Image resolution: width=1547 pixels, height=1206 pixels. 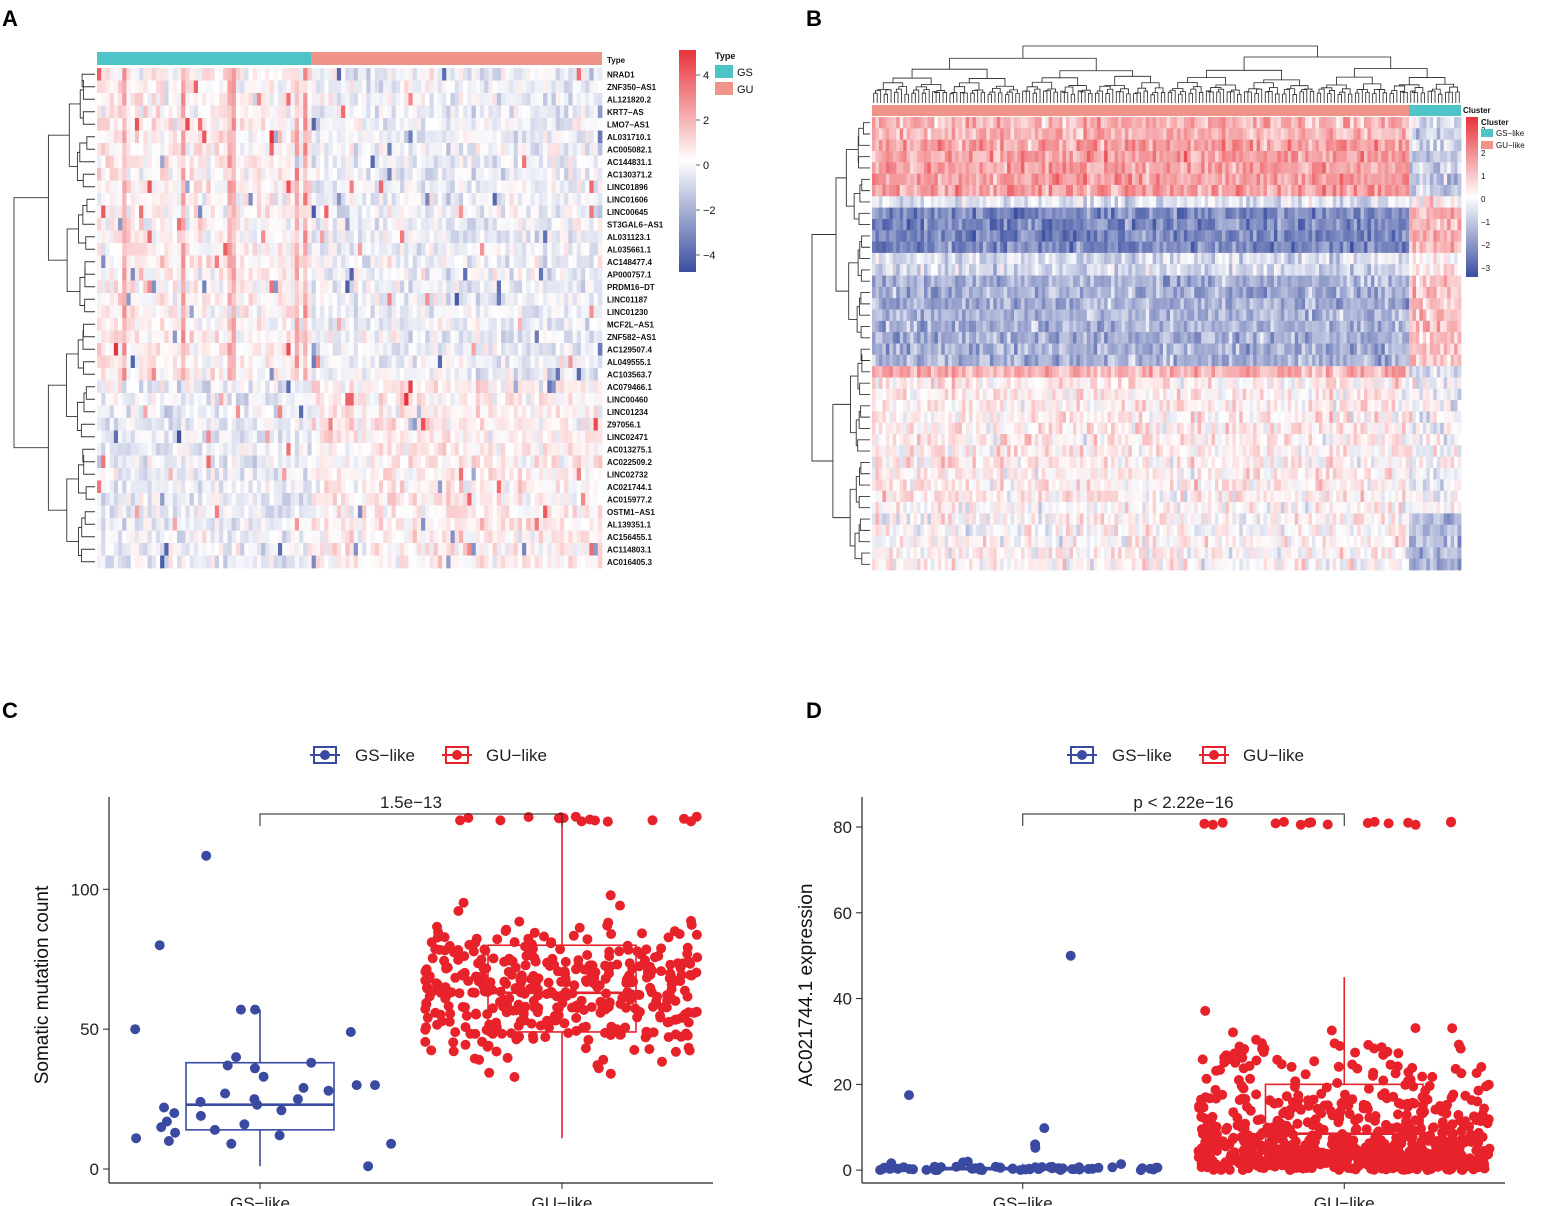 What do you see at coordinates (706, 76) in the screenshot?
I see `scale-tick-label: 4` at bounding box center [706, 76].